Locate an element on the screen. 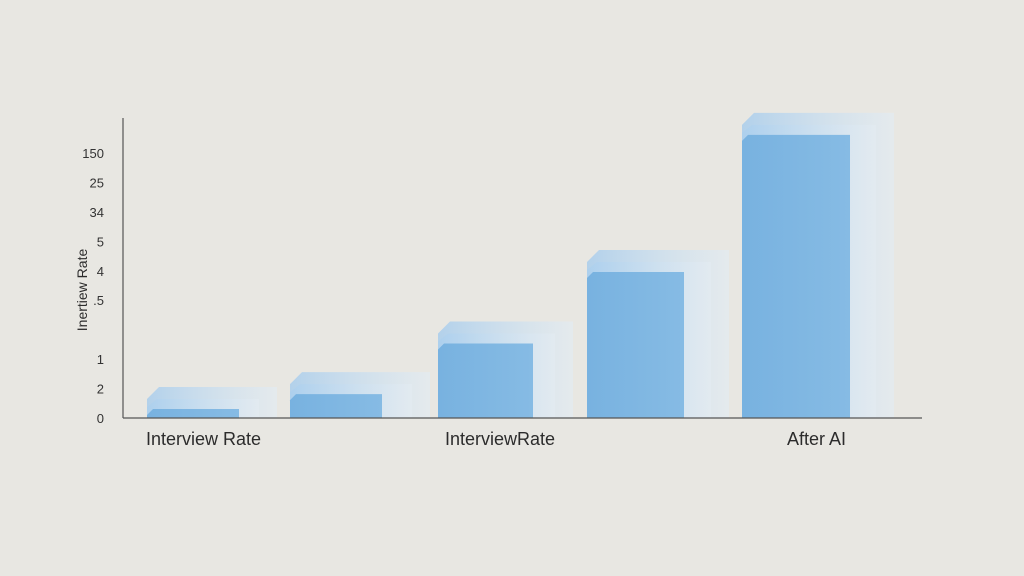  category-labels: Interview Rate InterviewRate After AI is located at coordinates (496, 439).